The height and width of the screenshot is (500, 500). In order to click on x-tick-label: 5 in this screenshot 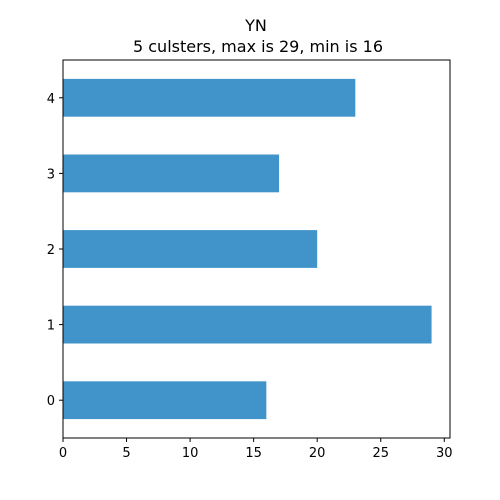, I will do `click(126, 453)`.